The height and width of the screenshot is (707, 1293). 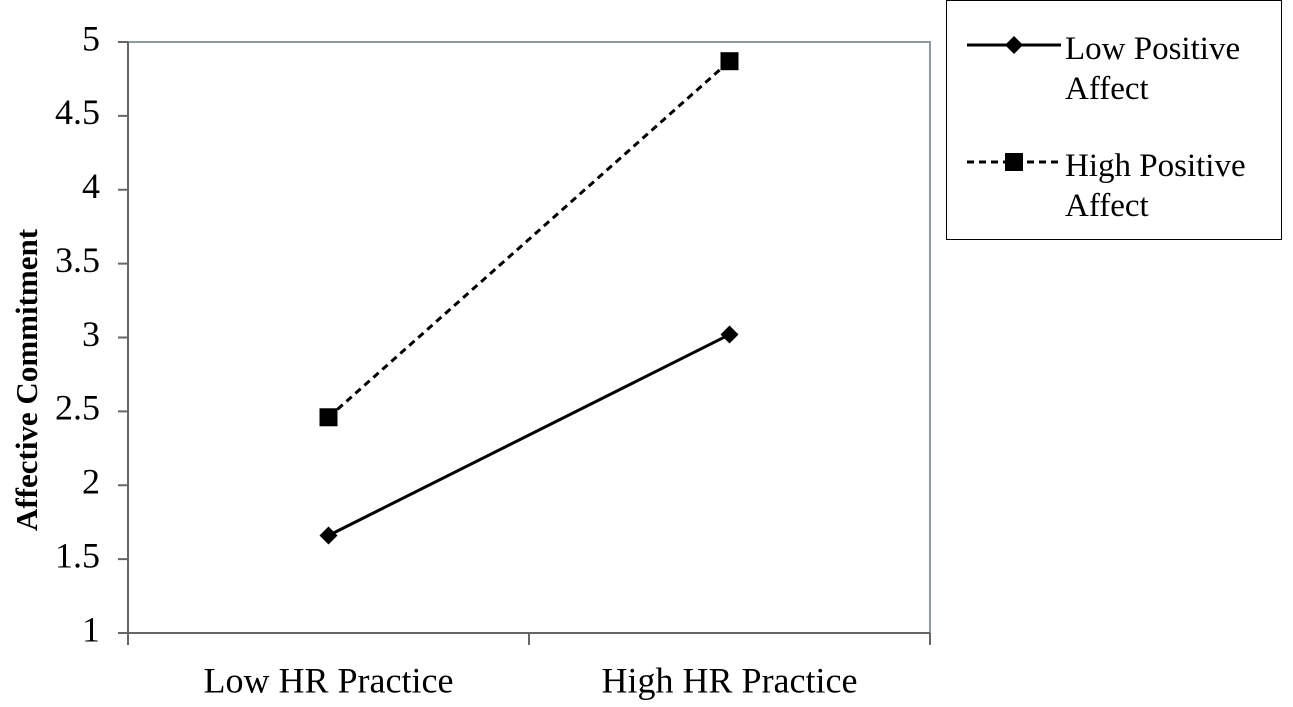 I want to click on legend-entry: High Positive Affect, so click(x=1115, y=173).